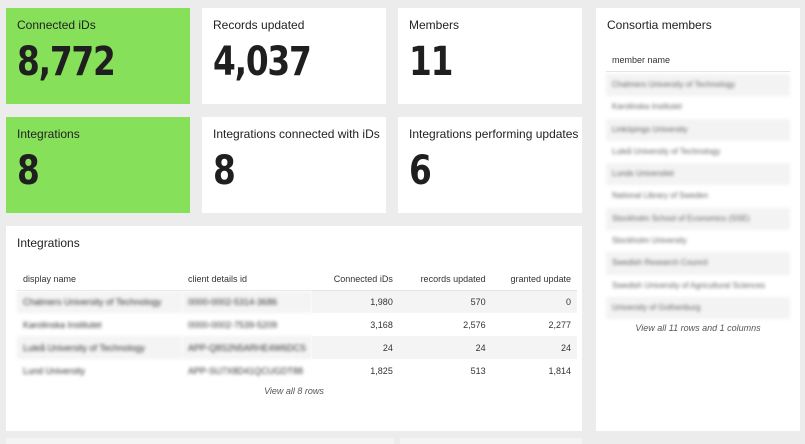  What do you see at coordinates (294, 391) in the screenshot?
I see `view-all-rows-link: View all 8 rows` at bounding box center [294, 391].